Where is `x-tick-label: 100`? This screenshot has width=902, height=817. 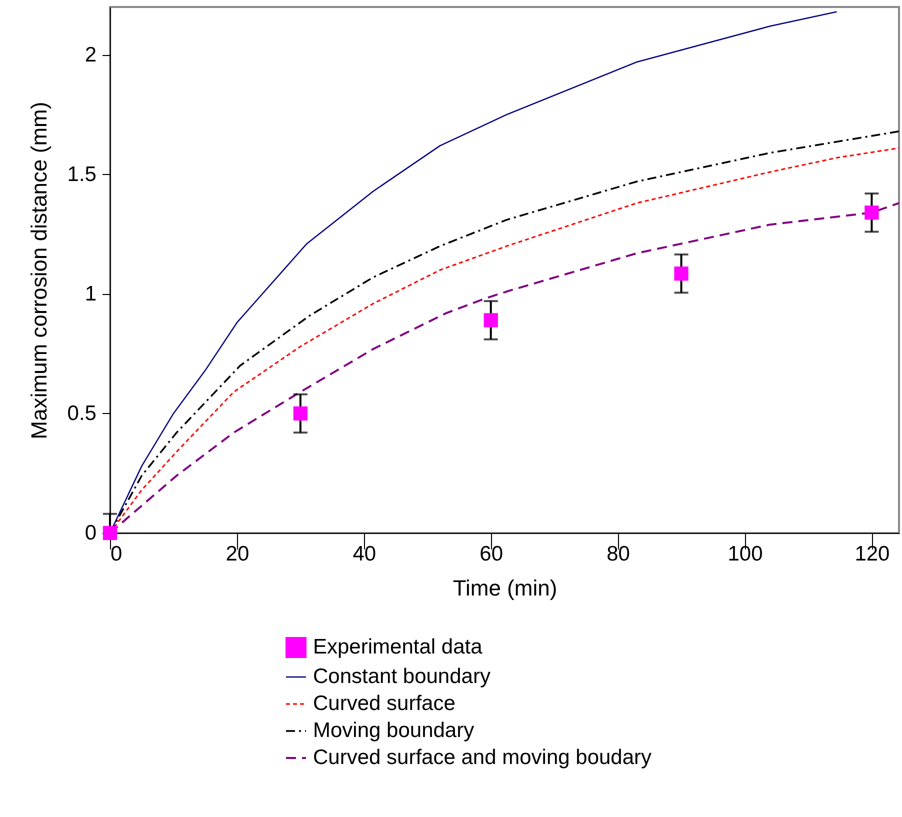 x-tick-label: 100 is located at coordinates (745, 554).